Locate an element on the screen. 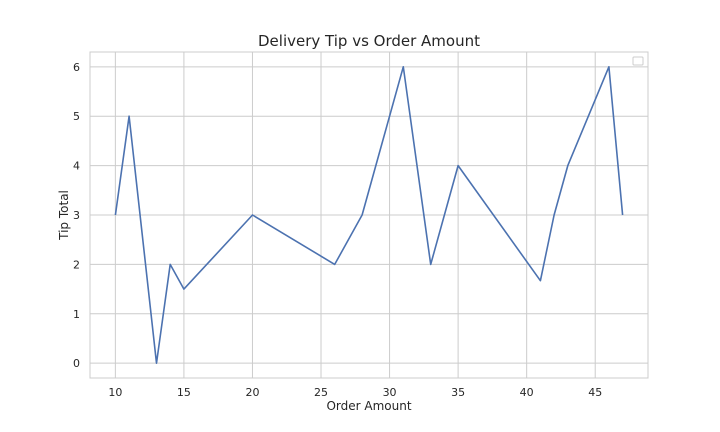 Image resolution: width=720 pixels, height=432 pixels. x-tick-label: 15 is located at coordinates (184, 392).